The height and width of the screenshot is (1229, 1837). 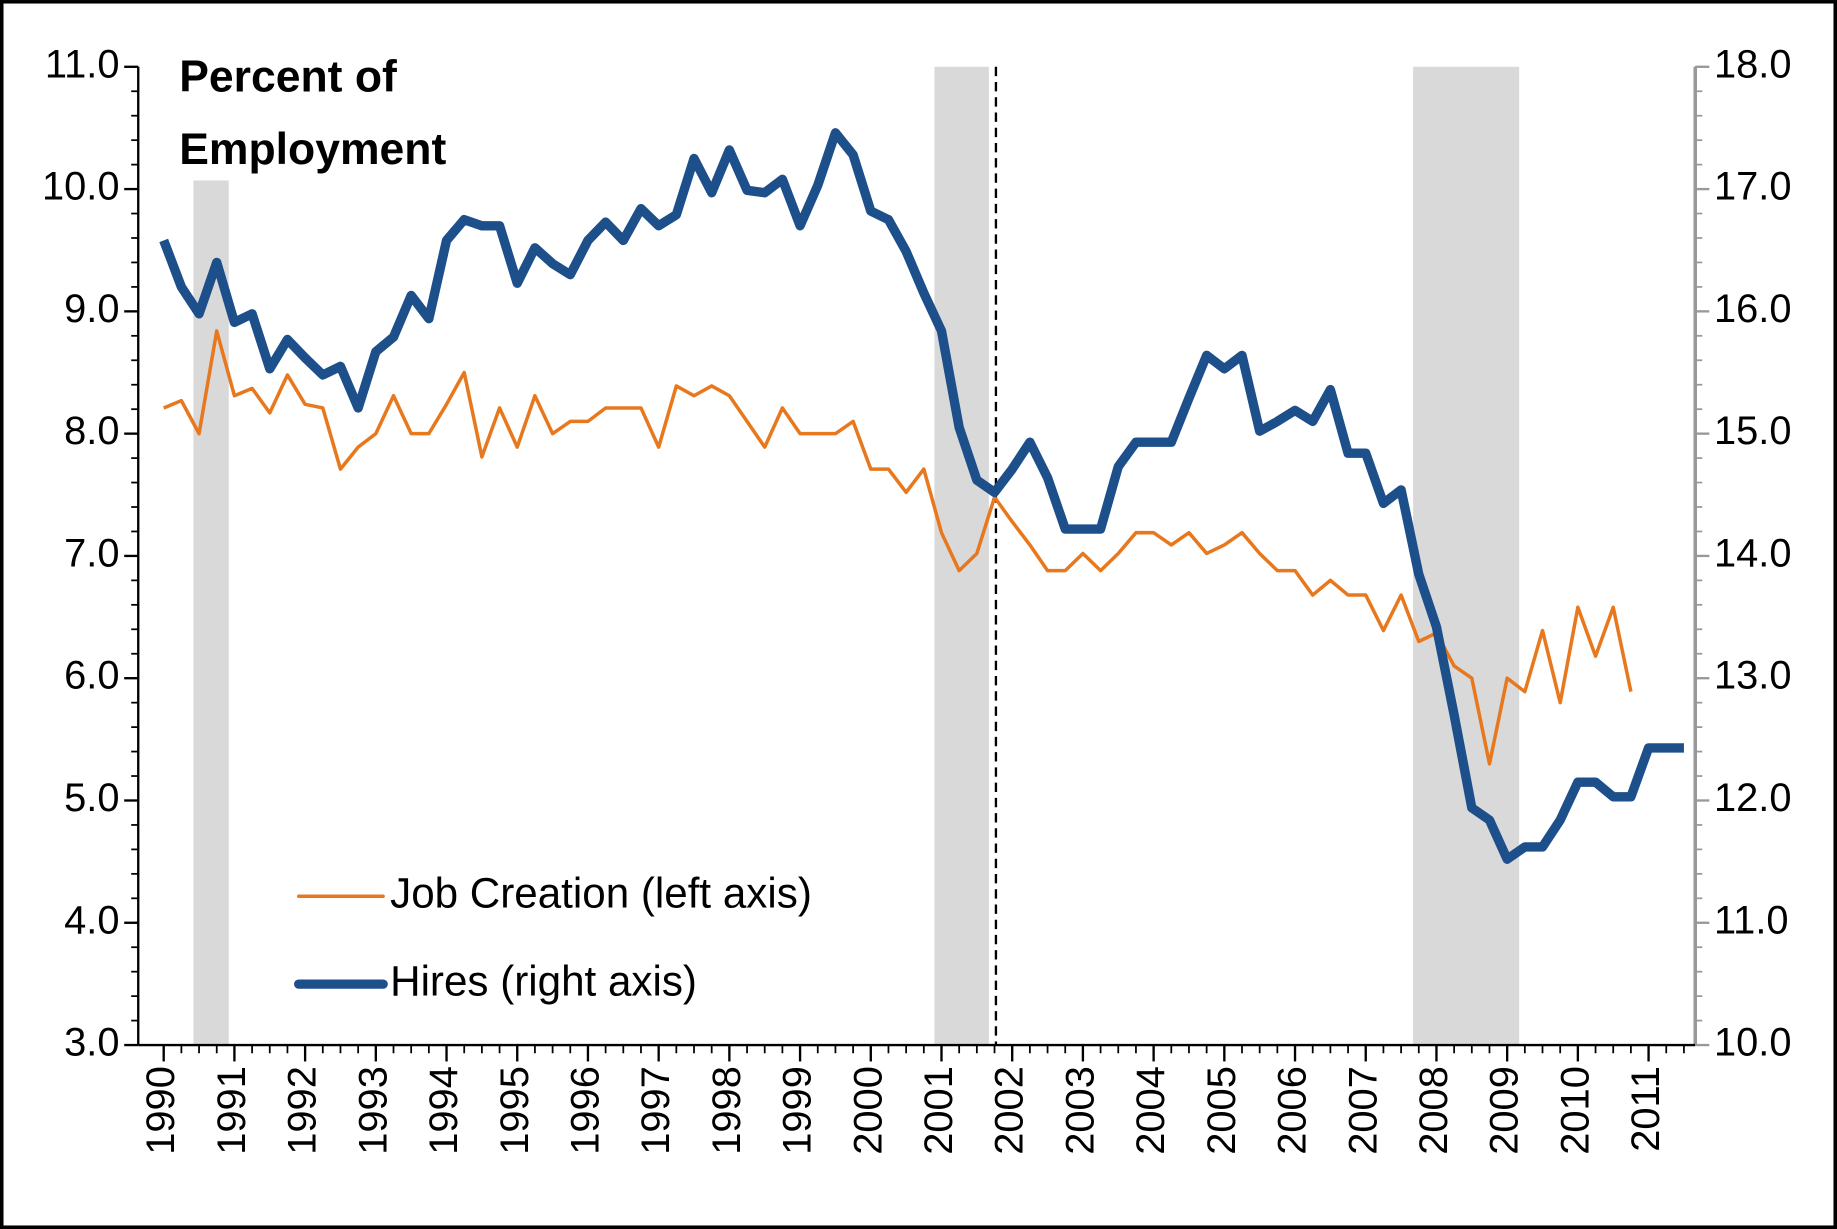 What do you see at coordinates (1575, 1110) in the screenshot?
I see `x-tick-label: 2010` at bounding box center [1575, 1110].